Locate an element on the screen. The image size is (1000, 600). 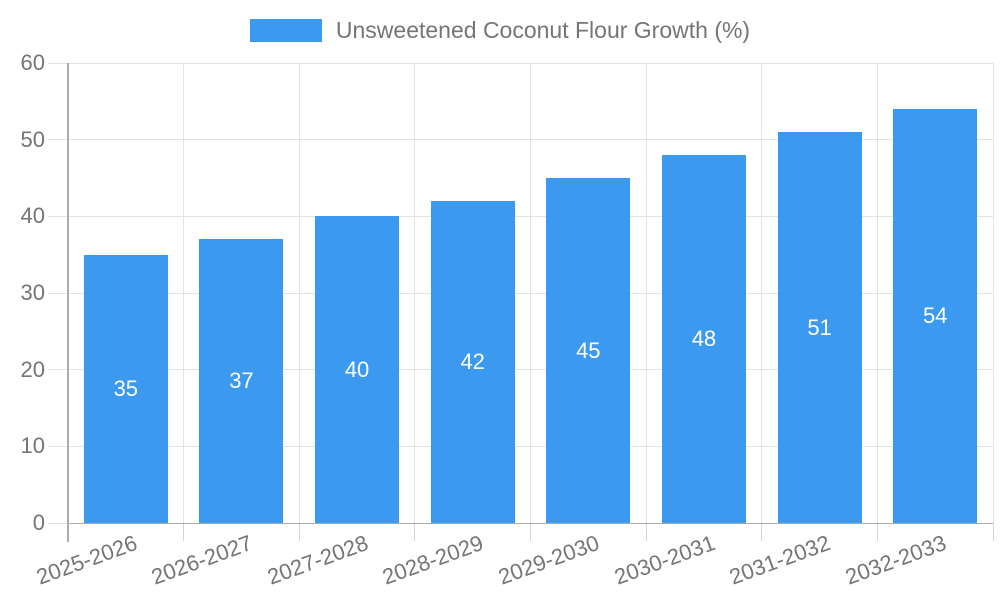
bar: 35 is located at coordinates (125, 388).